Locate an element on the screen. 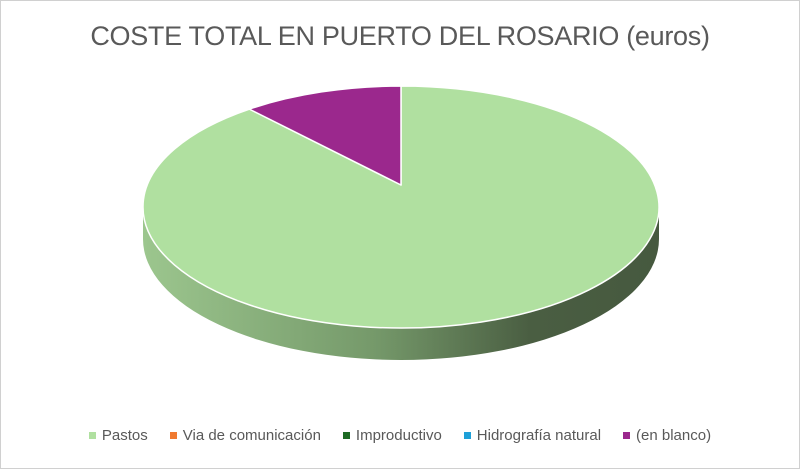 The width and height of the screenshot is (800, 469). legend-item: Improductivo is located at coordinates (392, 435).